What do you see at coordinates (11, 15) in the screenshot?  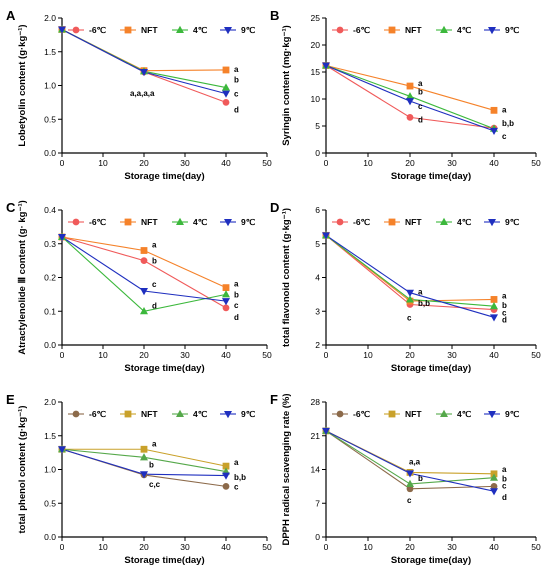 I see `panel-letter: A` at bounding box center [11, 15].